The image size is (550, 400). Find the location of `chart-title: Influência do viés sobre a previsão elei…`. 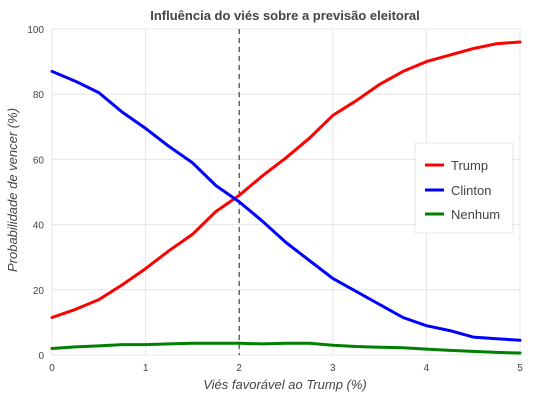

chart-title: Influência do viés sobre a previsão elei… is located at coordinates (285, 15).